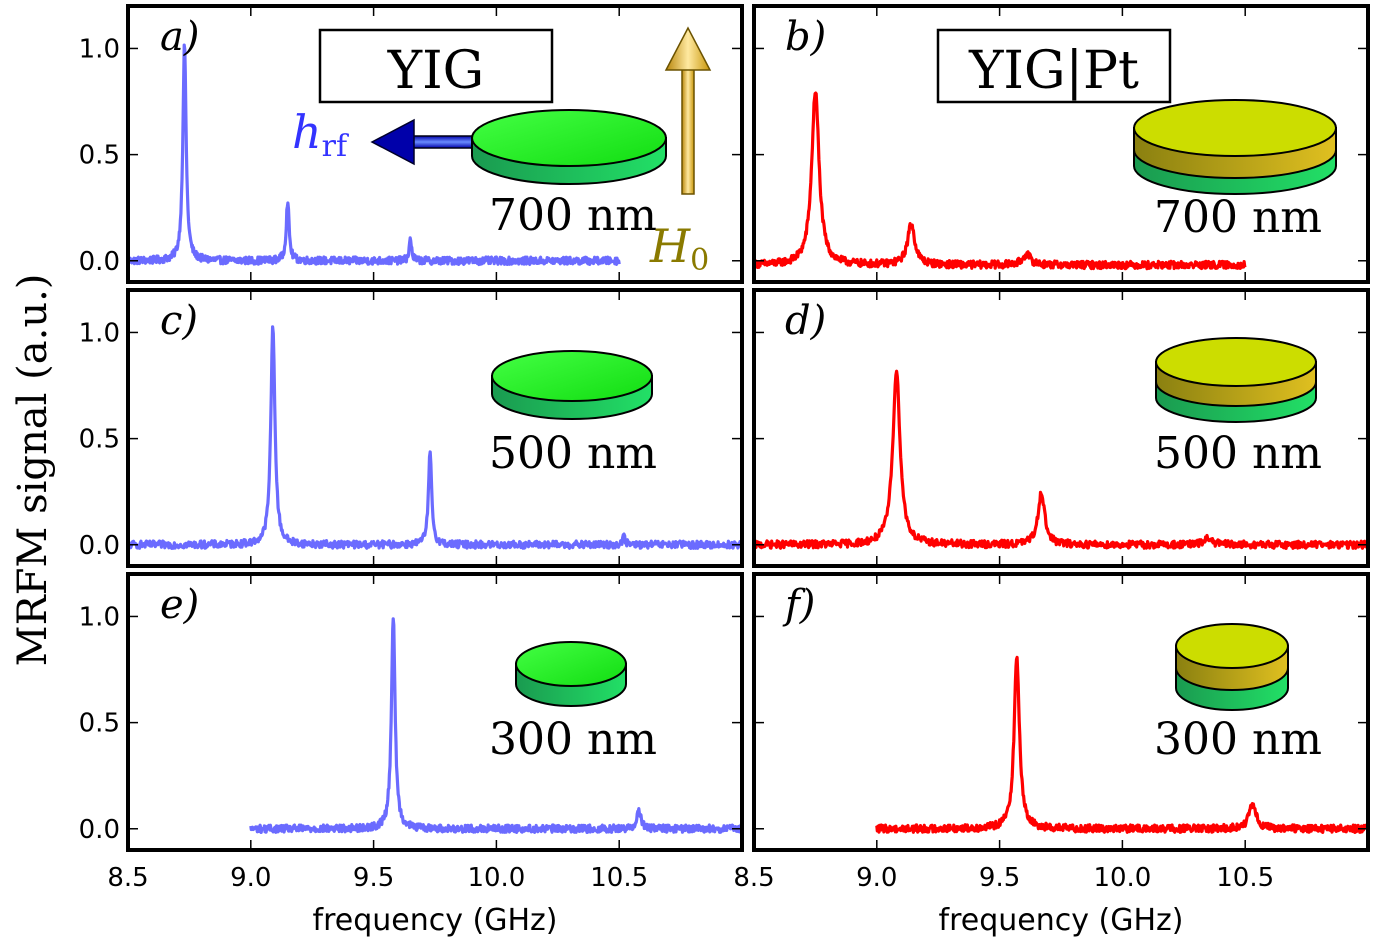  I want to click on disk-yigpt-500-icon, so click(1236, 380).